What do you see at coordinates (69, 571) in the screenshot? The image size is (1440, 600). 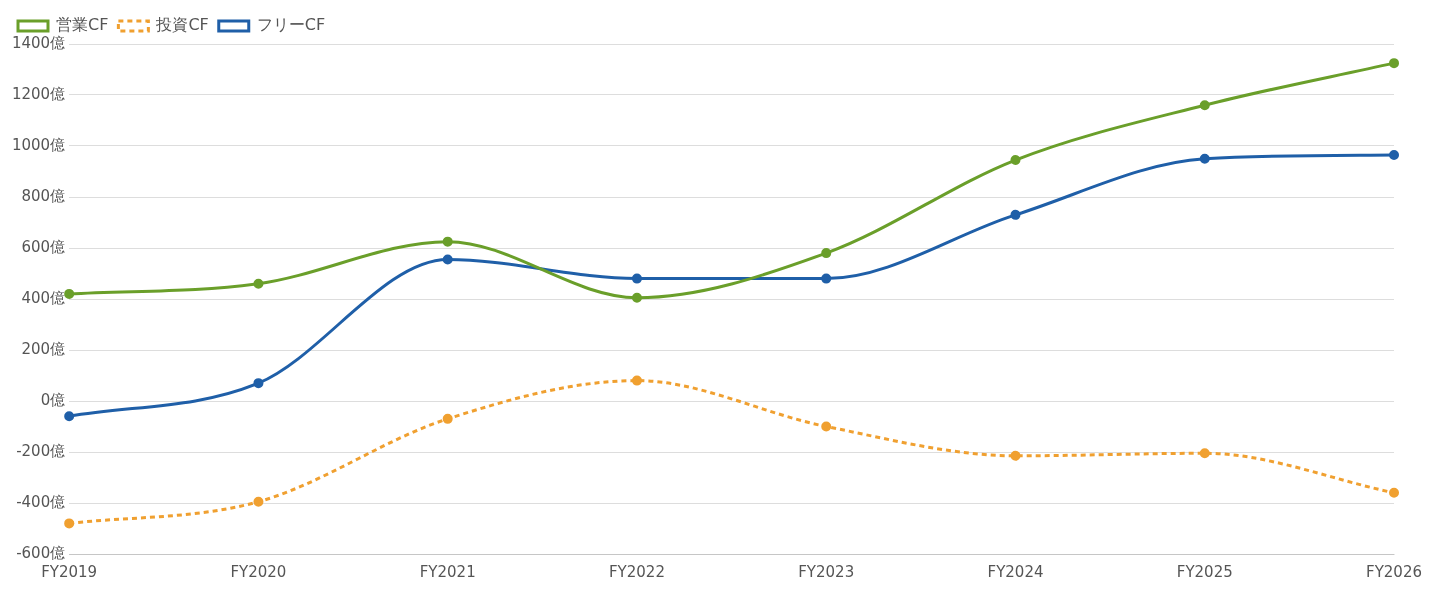 I see `x-tick-label: FY2019` at bounding box center [69, 571].